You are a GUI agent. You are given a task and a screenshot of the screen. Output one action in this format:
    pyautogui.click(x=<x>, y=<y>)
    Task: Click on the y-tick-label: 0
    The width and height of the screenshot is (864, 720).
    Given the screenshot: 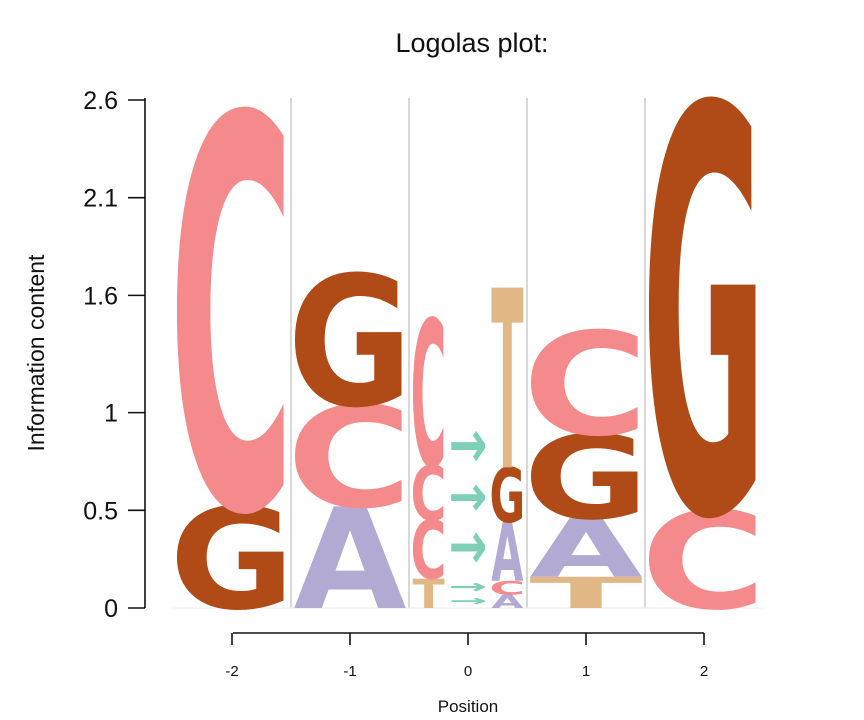 What is the action you would take?
    pyautogui.click(x=111, y=609)
    